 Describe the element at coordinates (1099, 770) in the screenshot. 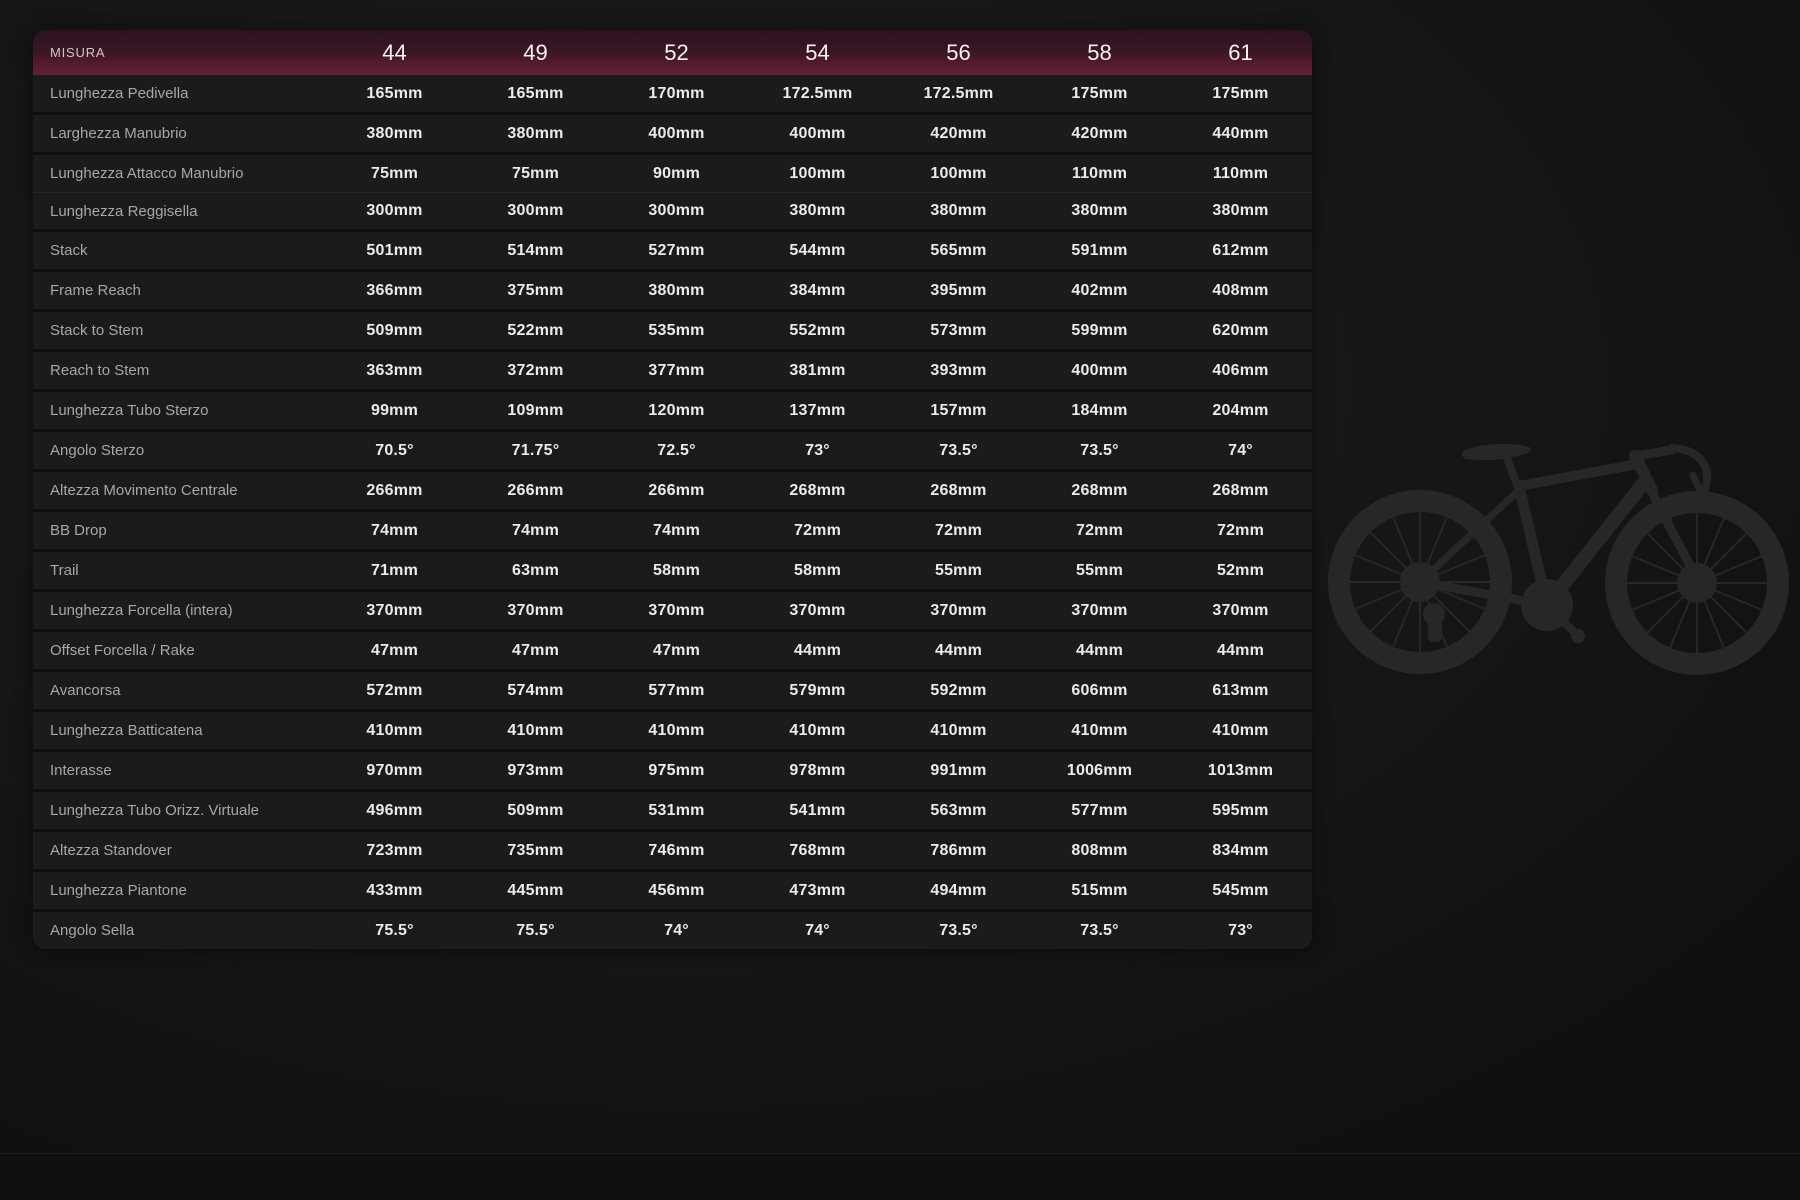

I see `cell-value: 1006mm` at that location.